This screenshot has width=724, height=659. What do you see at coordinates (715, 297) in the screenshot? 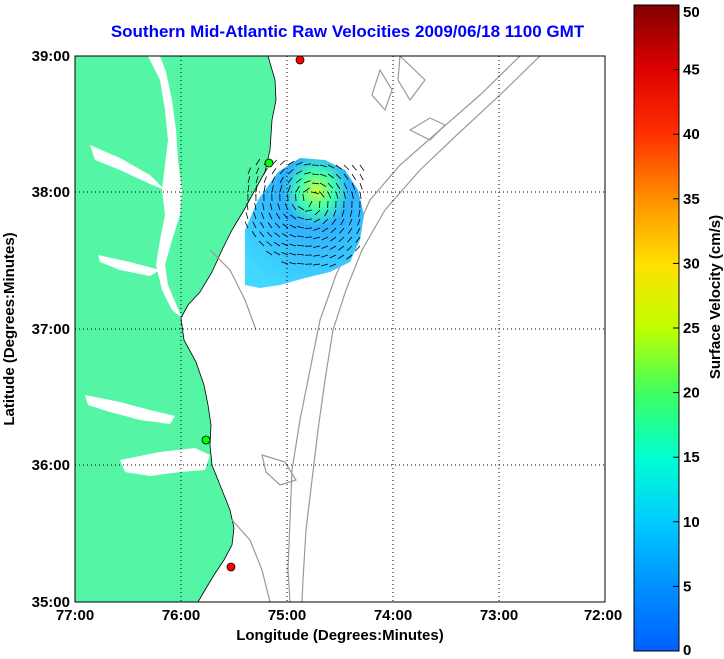
I see `colorbar-label: Surface Velocity (cm/s)` at bounding box center [715, 297].